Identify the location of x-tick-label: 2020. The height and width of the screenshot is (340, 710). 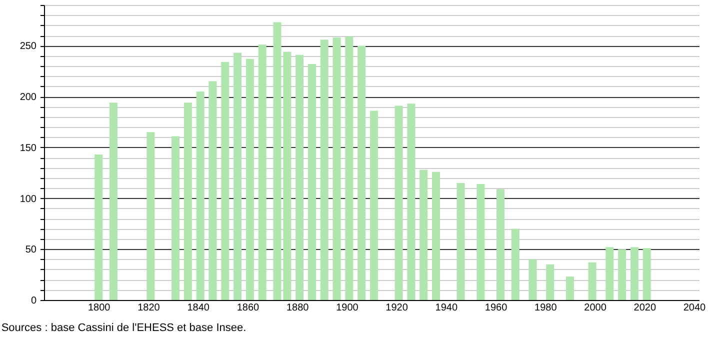
(645, 308).